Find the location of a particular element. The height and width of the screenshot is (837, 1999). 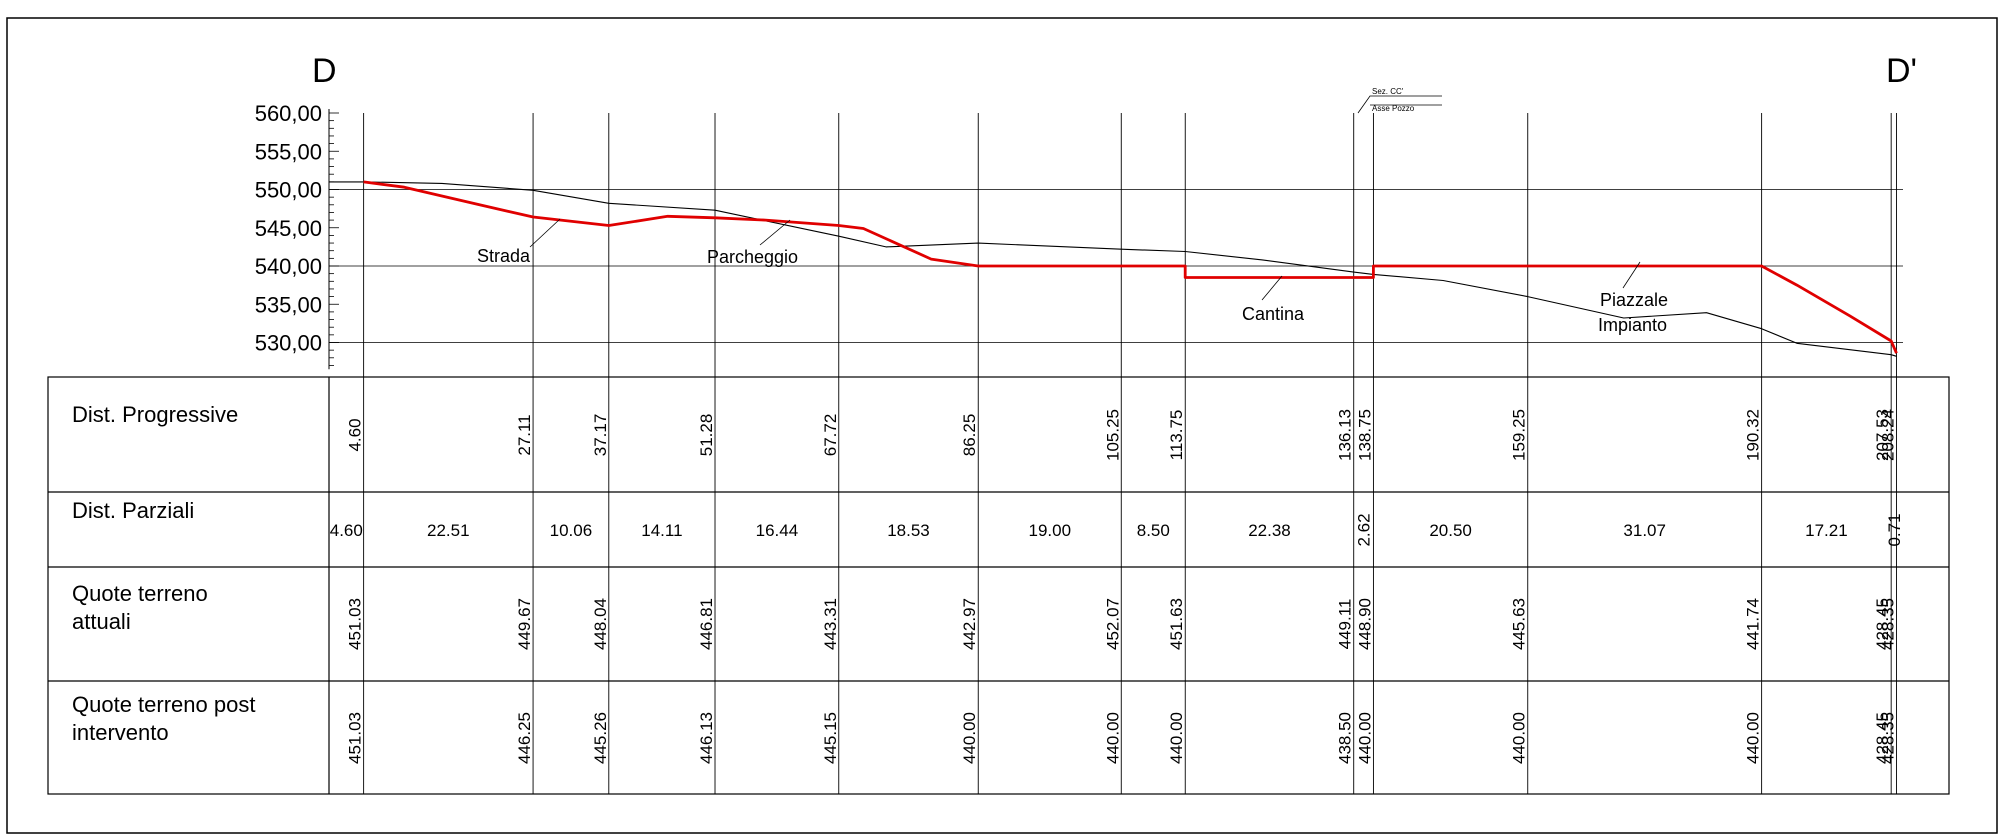

parcheggio-label: Parcheggio is located at coordinates (752, 257).